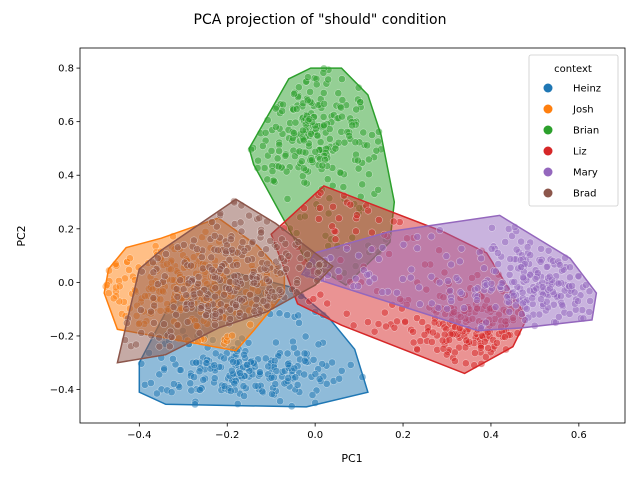 The height and width of the screenshot is (484, 640). Describe the element at coordinates (65, 230) in the screenshot. I see `y-axis: −0.4 −0.2 0.0 0.2 0.4 0.6 0.8` at that location.